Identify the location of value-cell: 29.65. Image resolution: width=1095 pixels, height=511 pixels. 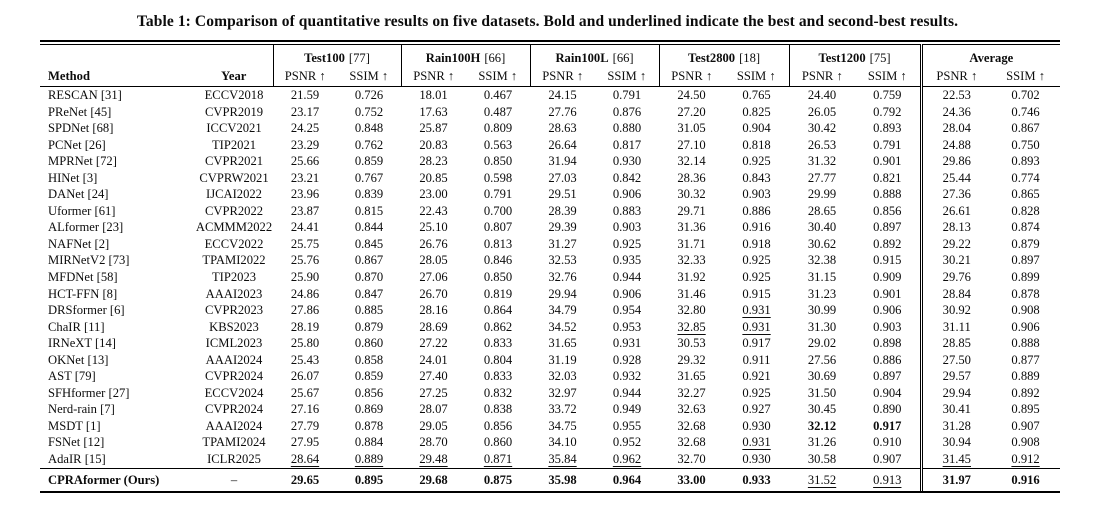
(305, 479).